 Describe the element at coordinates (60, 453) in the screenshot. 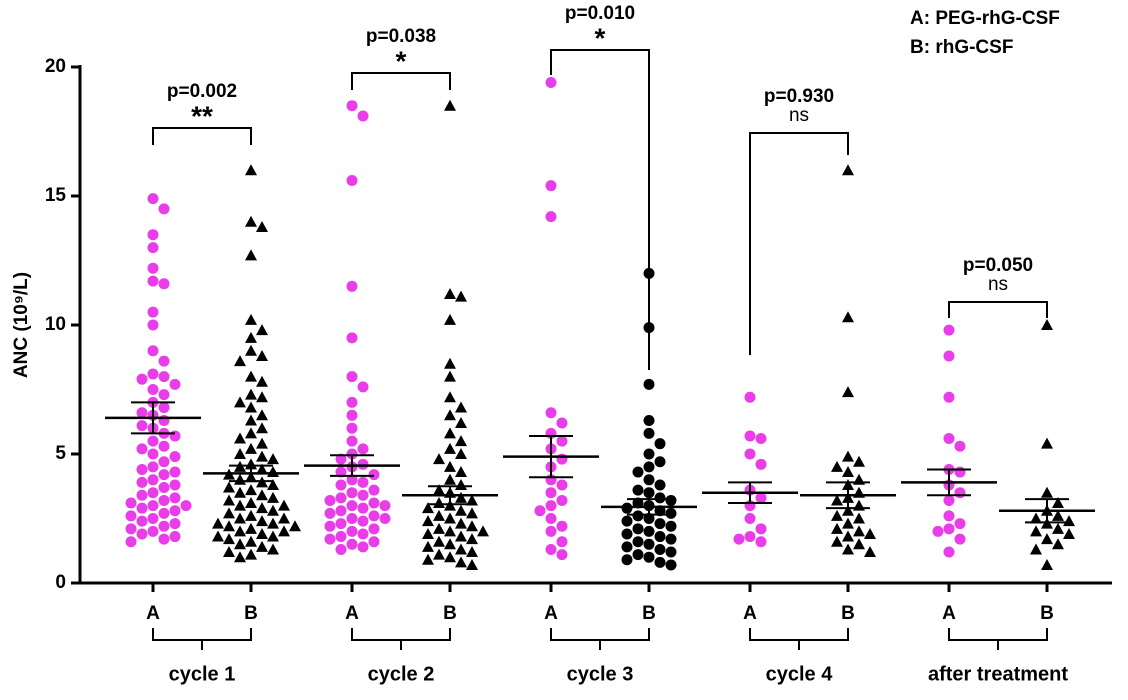

I see `y-tick-label: 5` at that location.